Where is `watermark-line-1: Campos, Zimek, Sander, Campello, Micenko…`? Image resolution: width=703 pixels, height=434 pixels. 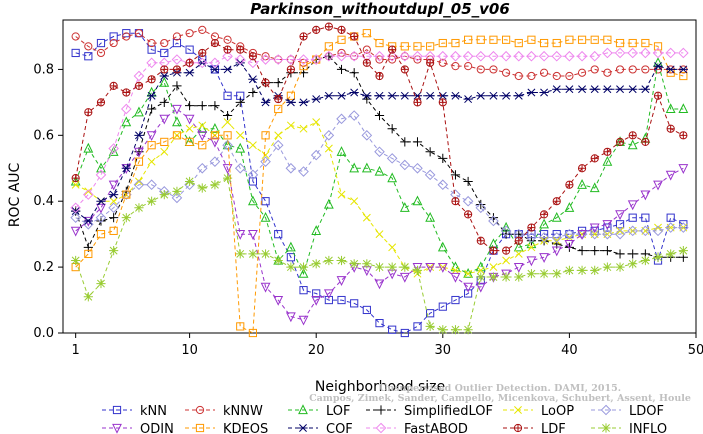
watermark-line-1: Campos, Zimek, Sander, Campello, Micenko… is located at coordinates (500, 398).